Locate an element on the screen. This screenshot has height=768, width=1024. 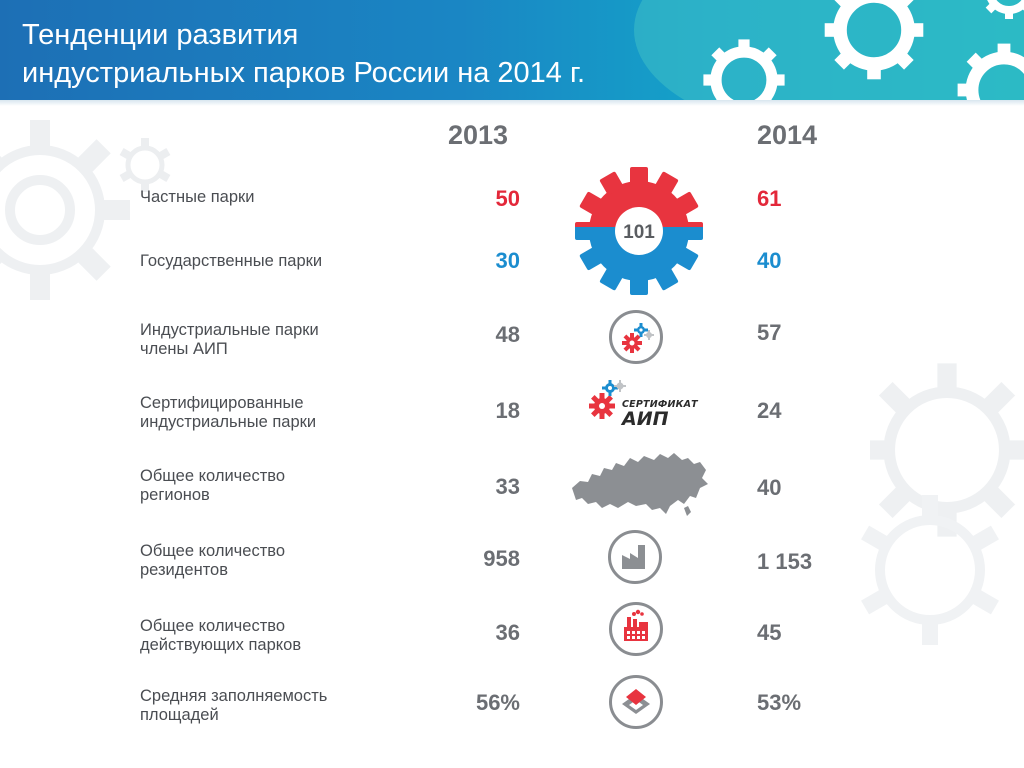
value-2014-certified-parks: 24 is located at coordinates (769, 410).